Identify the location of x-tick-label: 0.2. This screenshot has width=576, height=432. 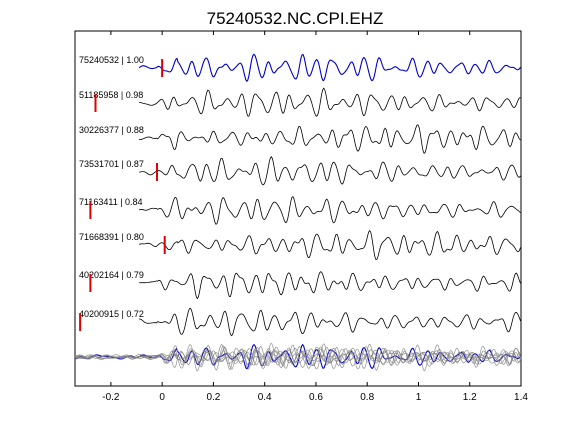
(213, 397).